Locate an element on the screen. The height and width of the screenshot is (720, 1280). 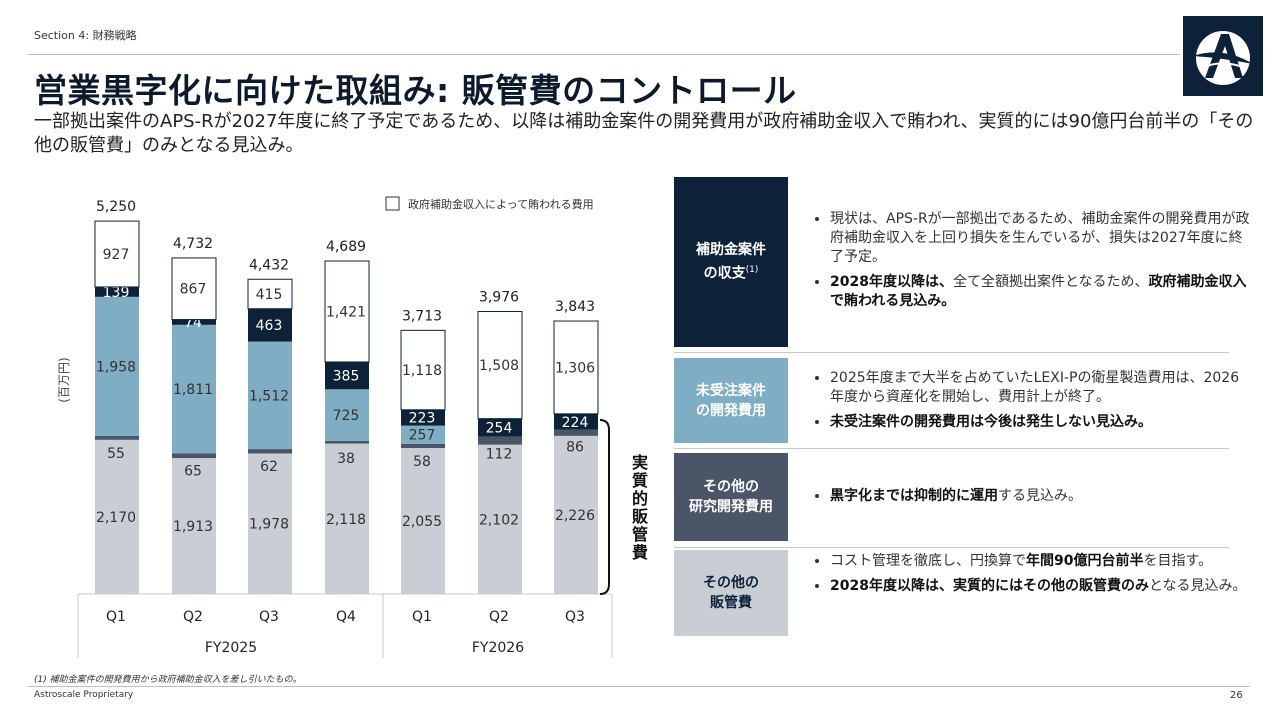
data-label: 2,055 is located at coordinates (422, 522).